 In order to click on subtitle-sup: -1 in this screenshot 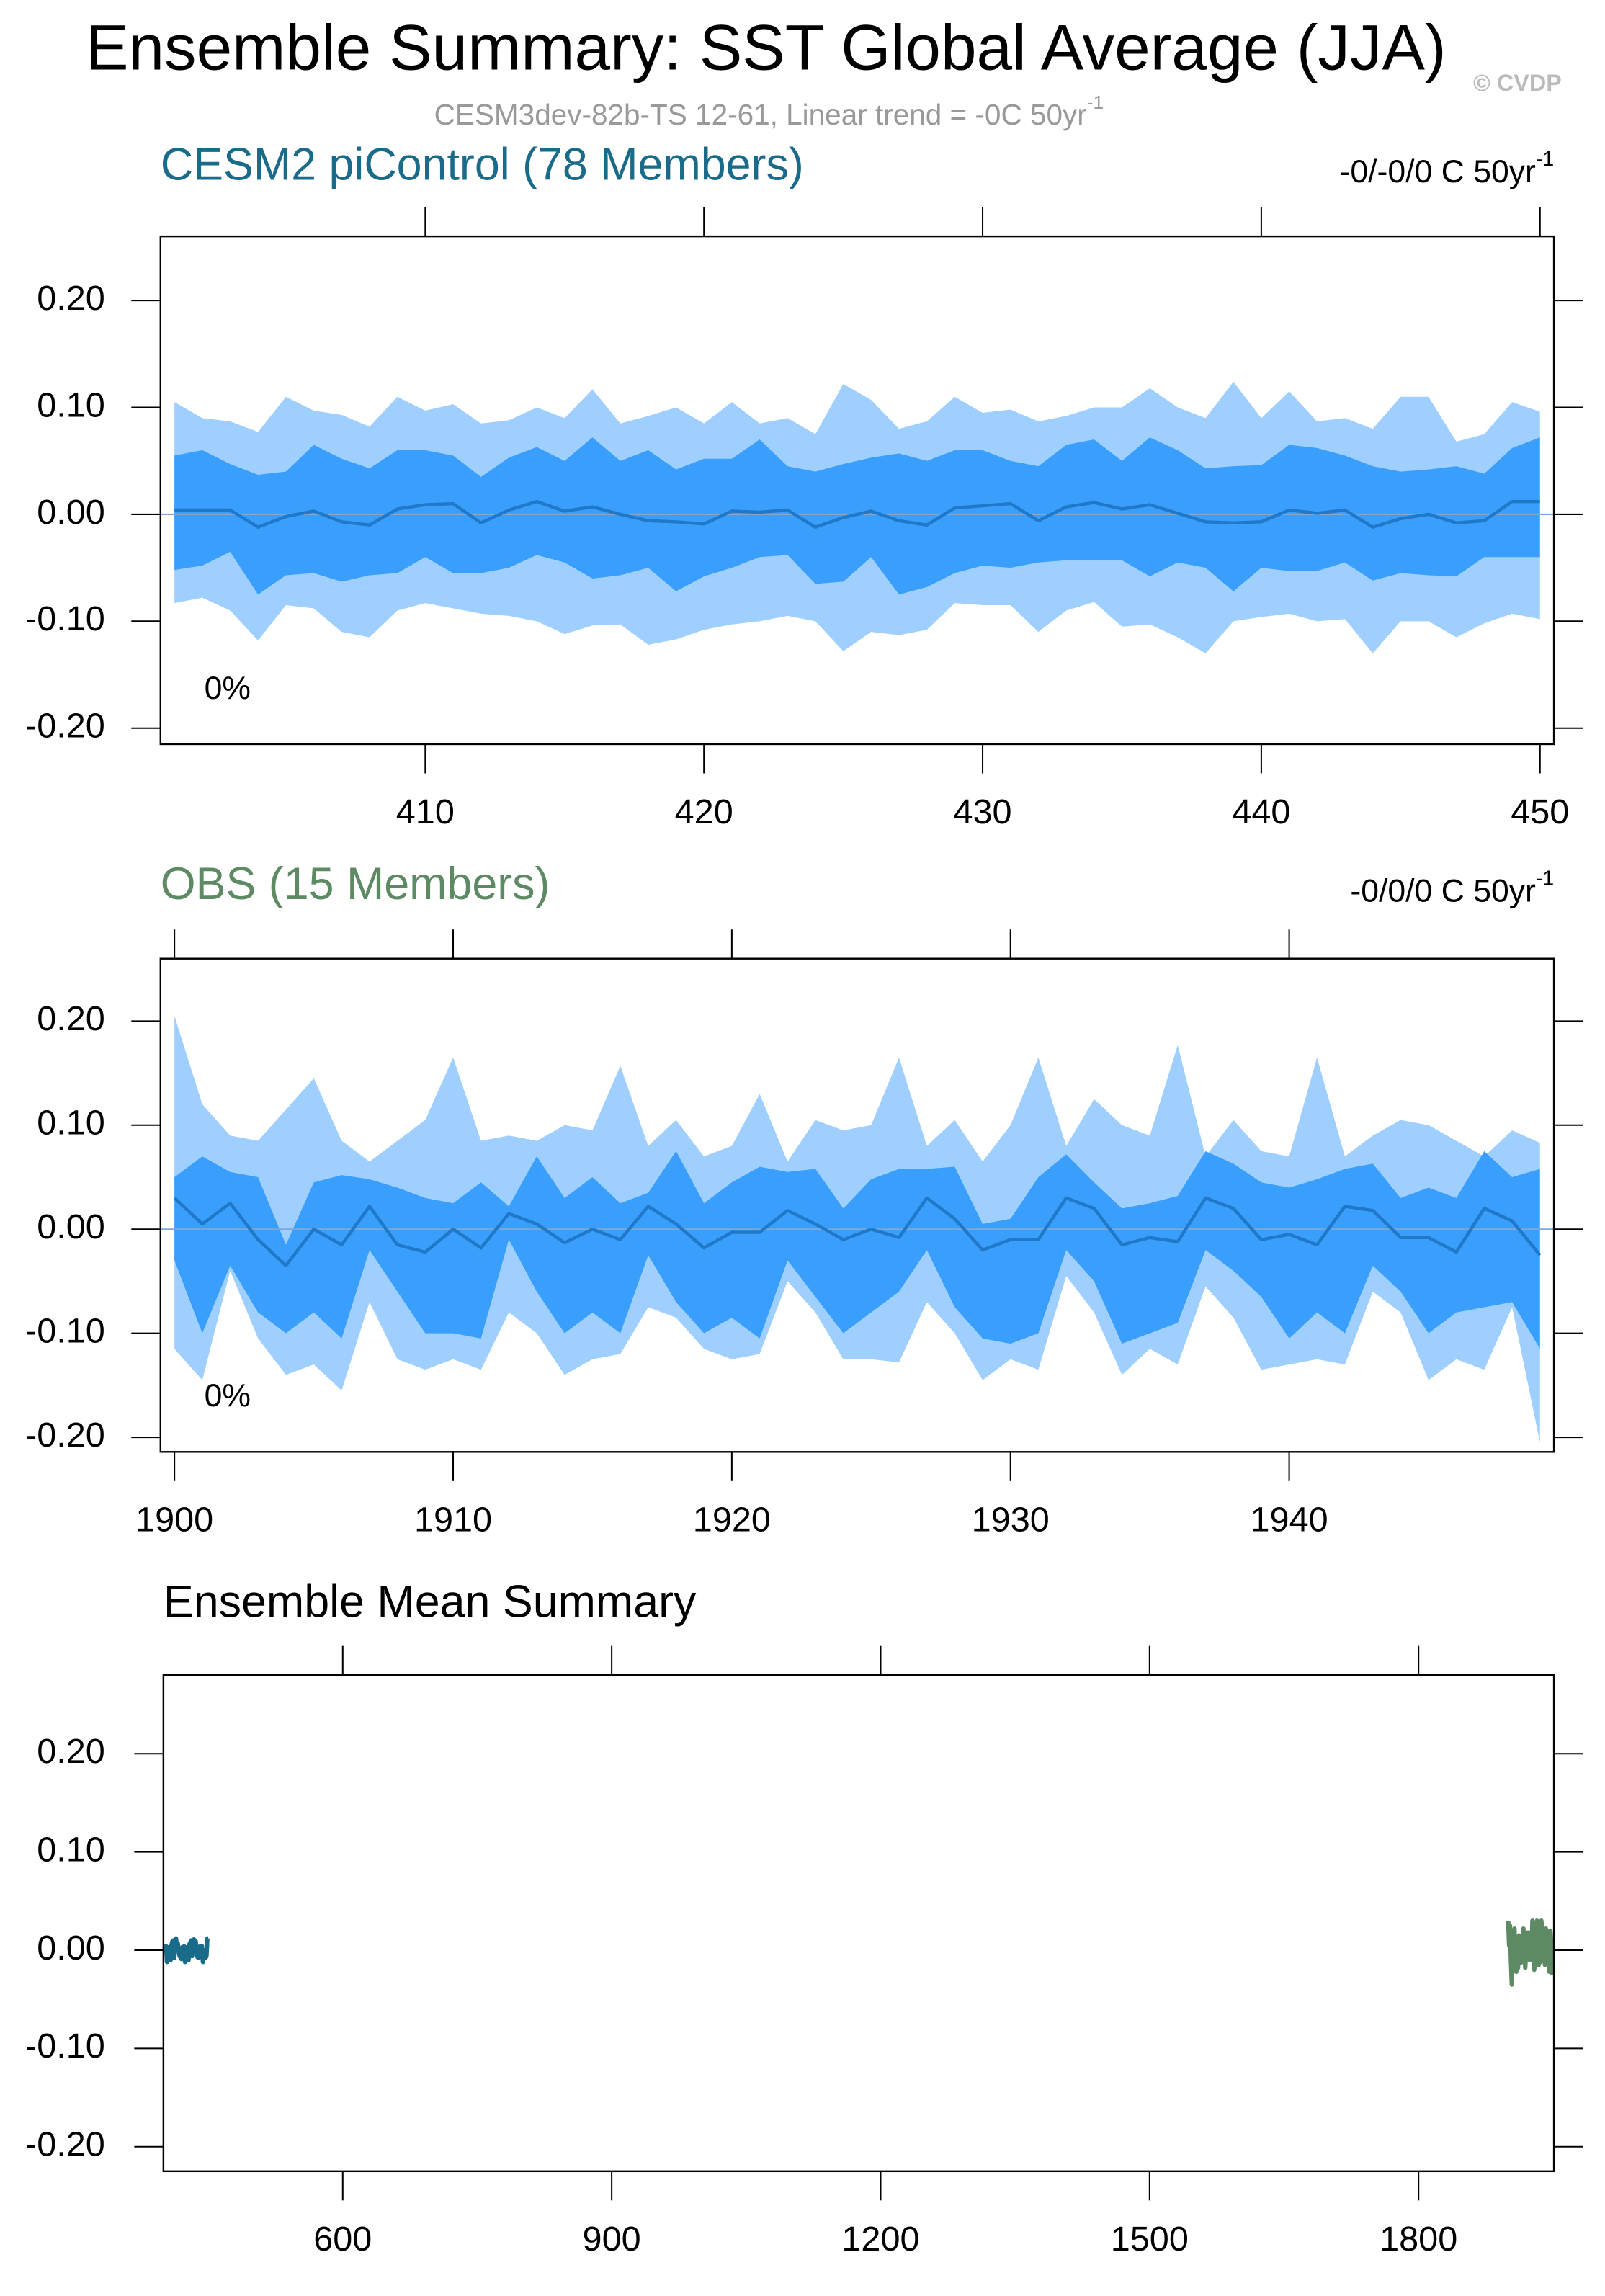, I will do `click(1095, 102)`.